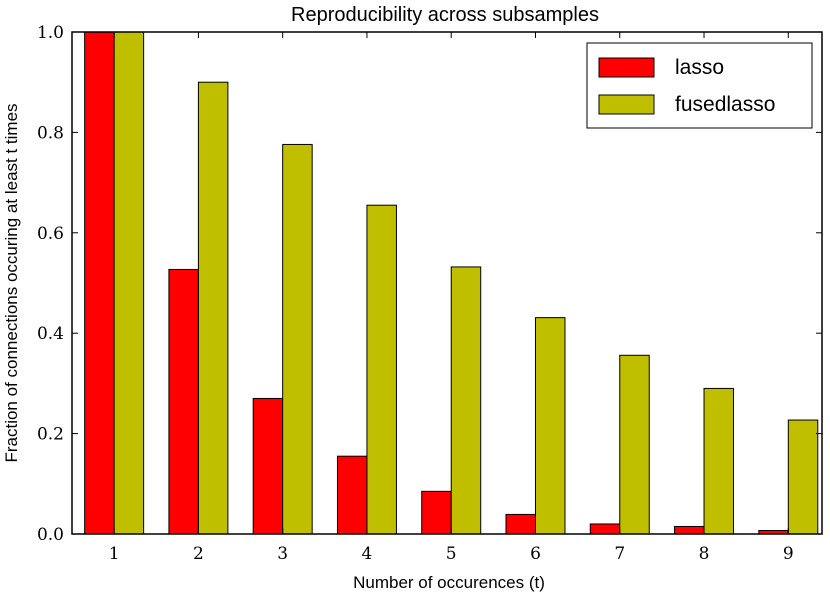  I want to click on y-tick-label: 0.6, so click(50, 234).